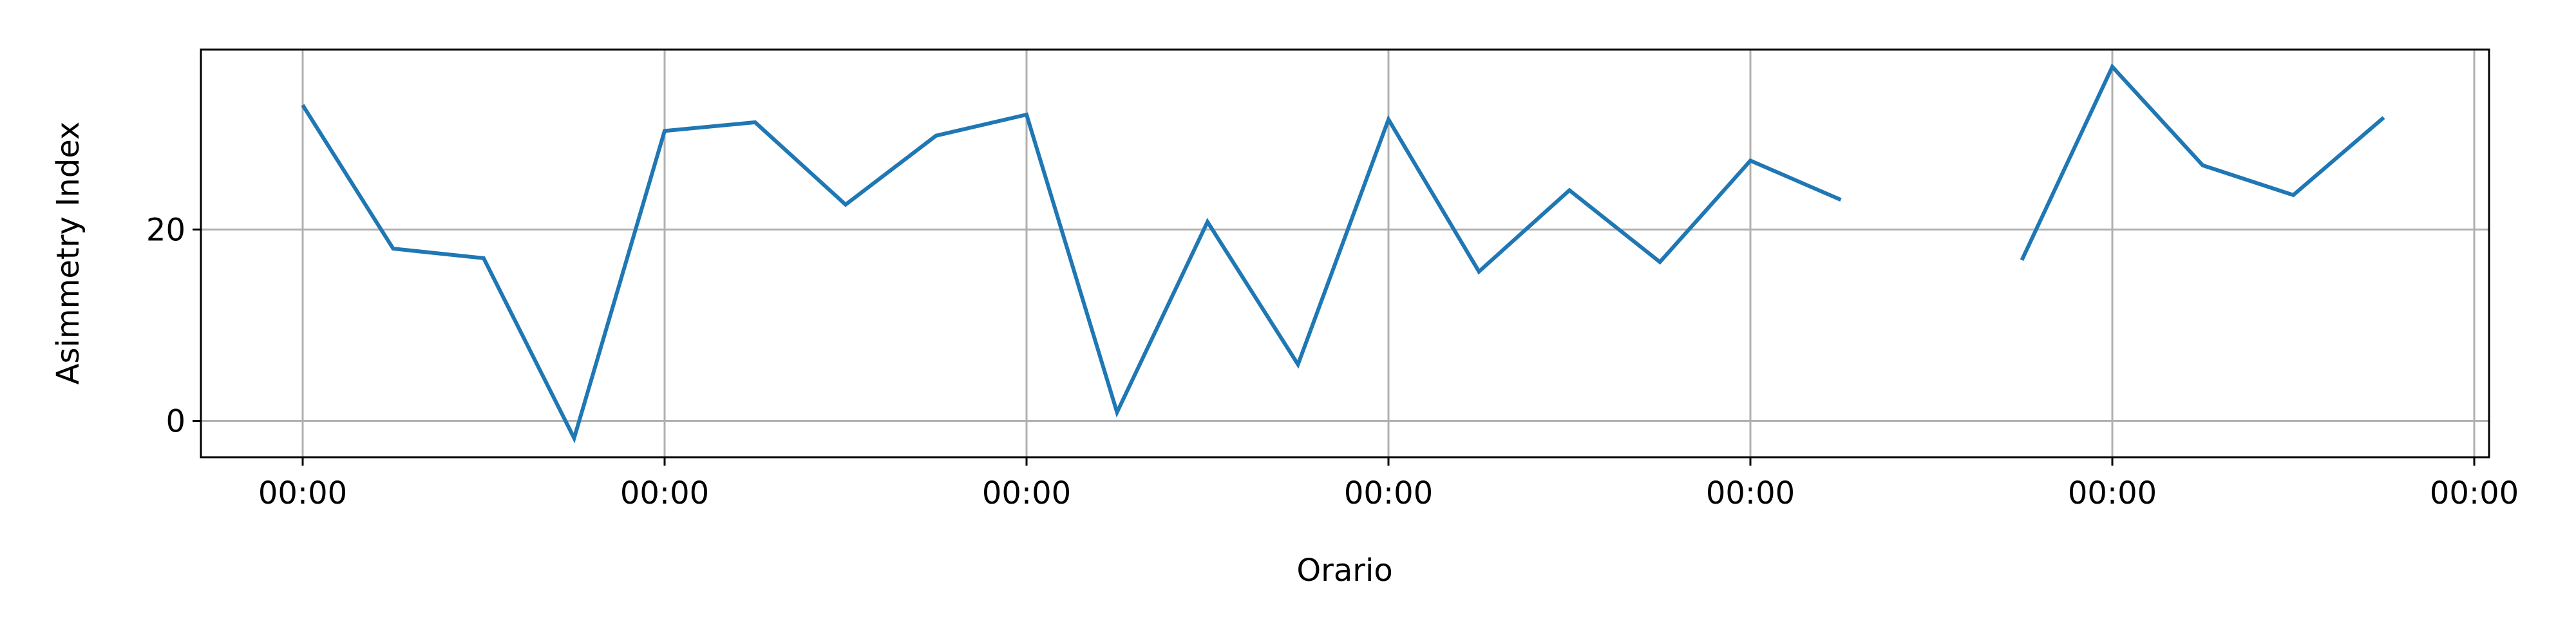 This screenshot has height=644, width=2576. I want to click on y-tick-label: 0, so click(175, 422).